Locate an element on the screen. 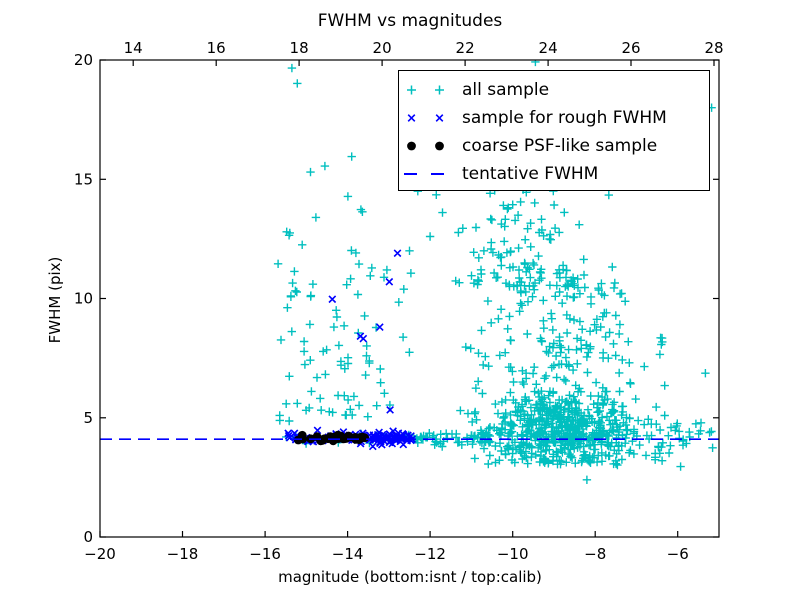 This screenshot has height=600, width=800. svg-text: 16 is located at coordinates (216, 48).